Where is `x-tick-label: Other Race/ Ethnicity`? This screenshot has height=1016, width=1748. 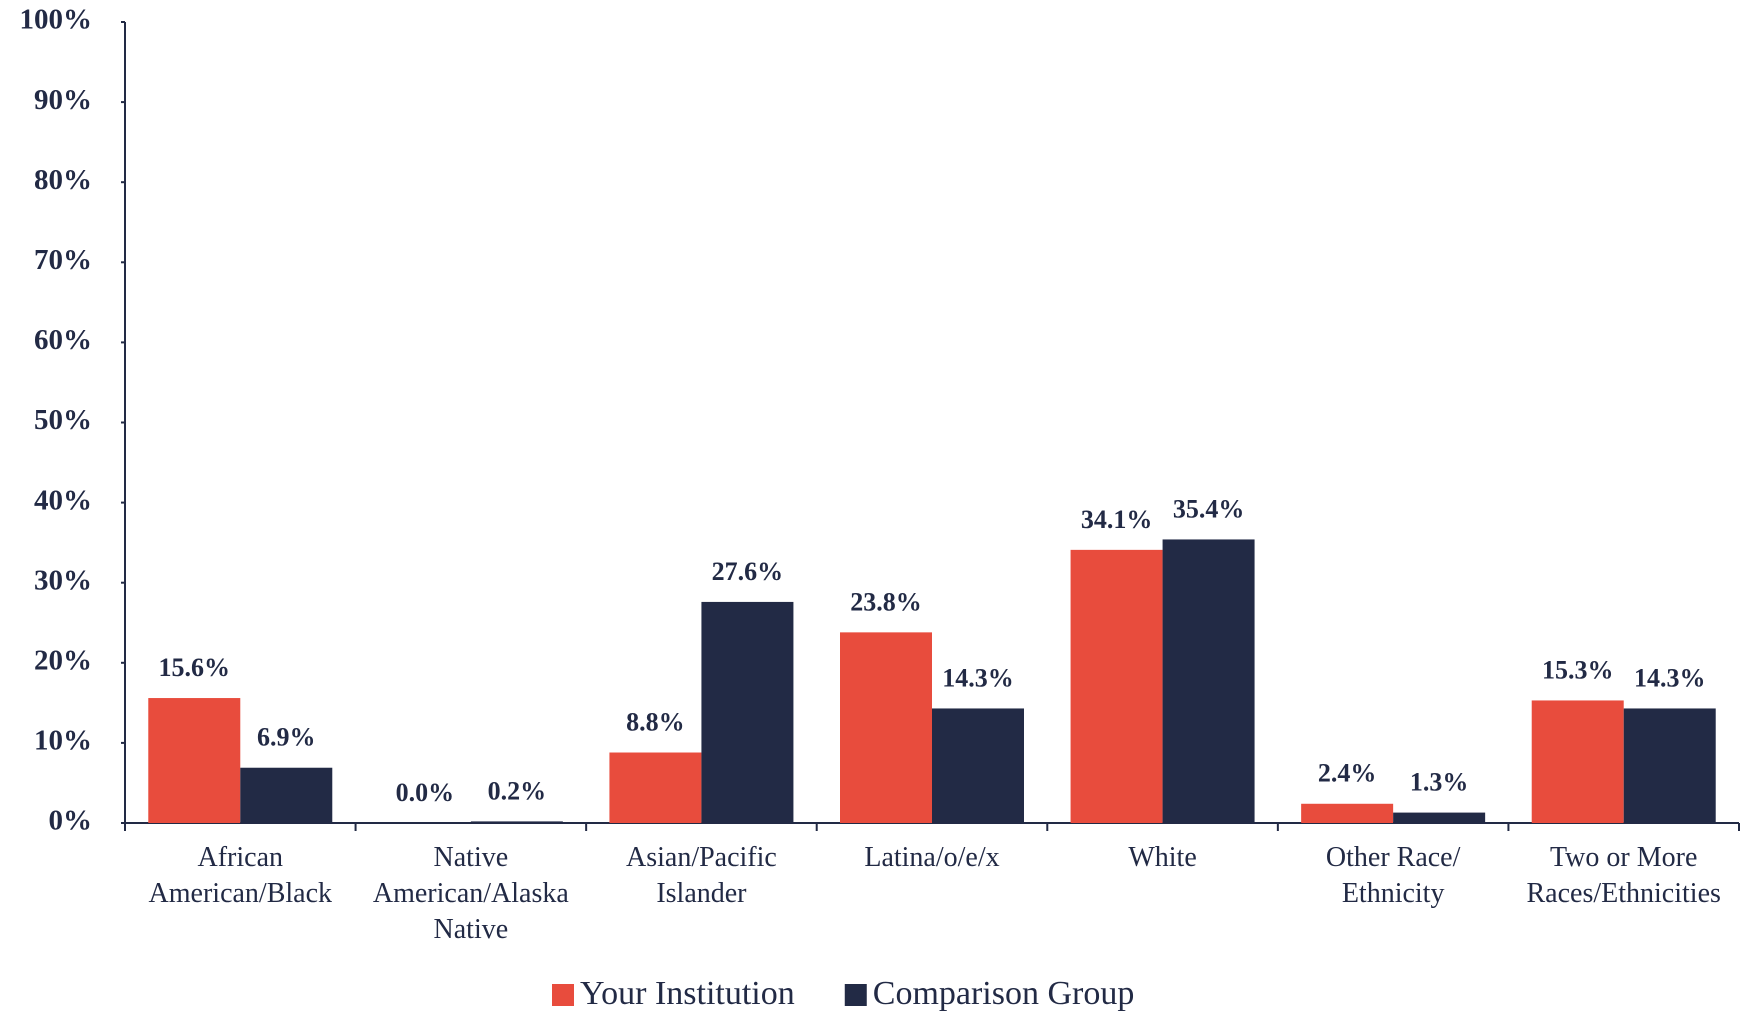 x-tick-label: Other Race/ Ethnicity is located at coordinates (1393, 875).